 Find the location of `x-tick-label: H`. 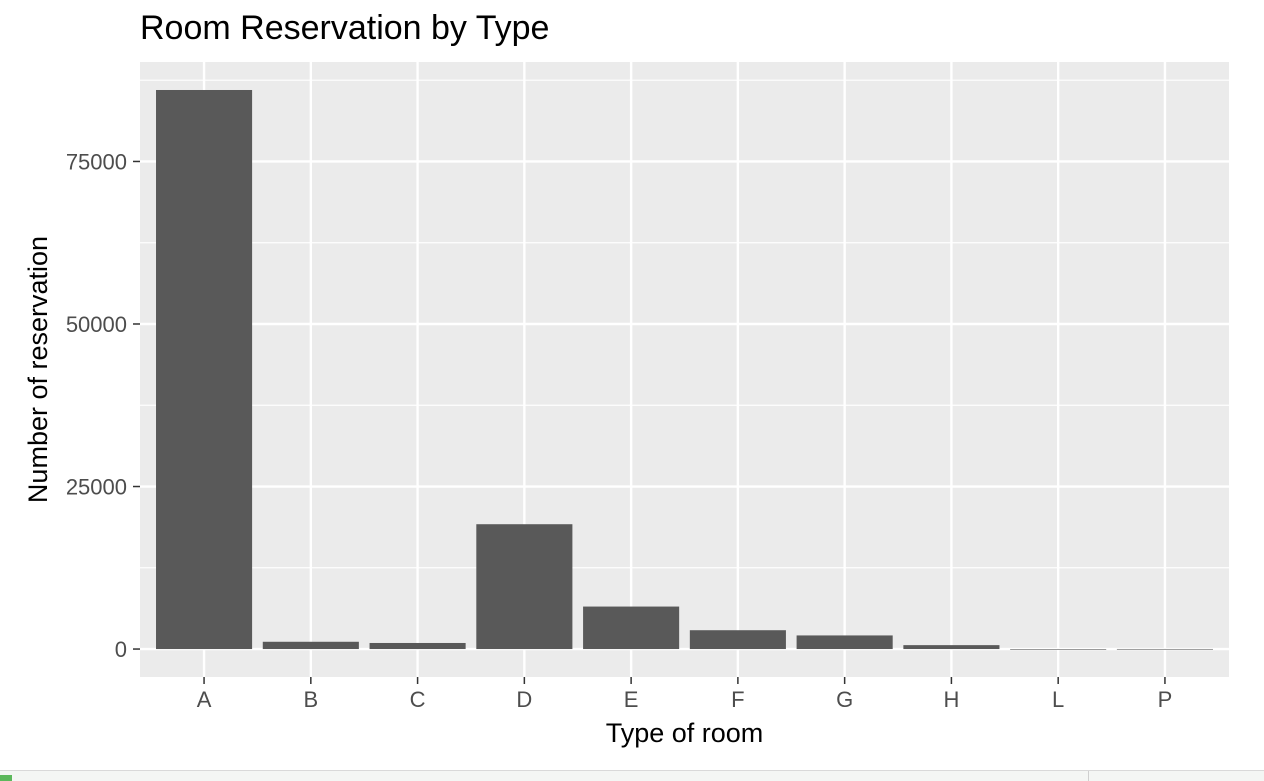

x-tick-label: H is located at coordinates (951, 699).